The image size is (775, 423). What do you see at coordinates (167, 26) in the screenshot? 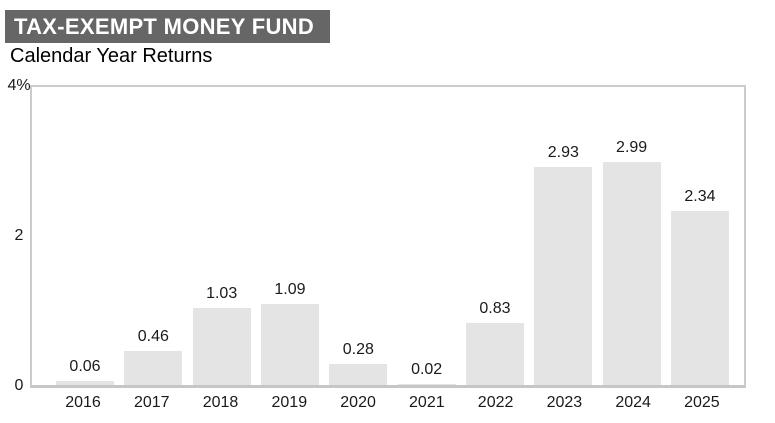
I see `fund-title-banner: TAX-EXEMPT MONEY FUND` at bounding box center [167, 26].